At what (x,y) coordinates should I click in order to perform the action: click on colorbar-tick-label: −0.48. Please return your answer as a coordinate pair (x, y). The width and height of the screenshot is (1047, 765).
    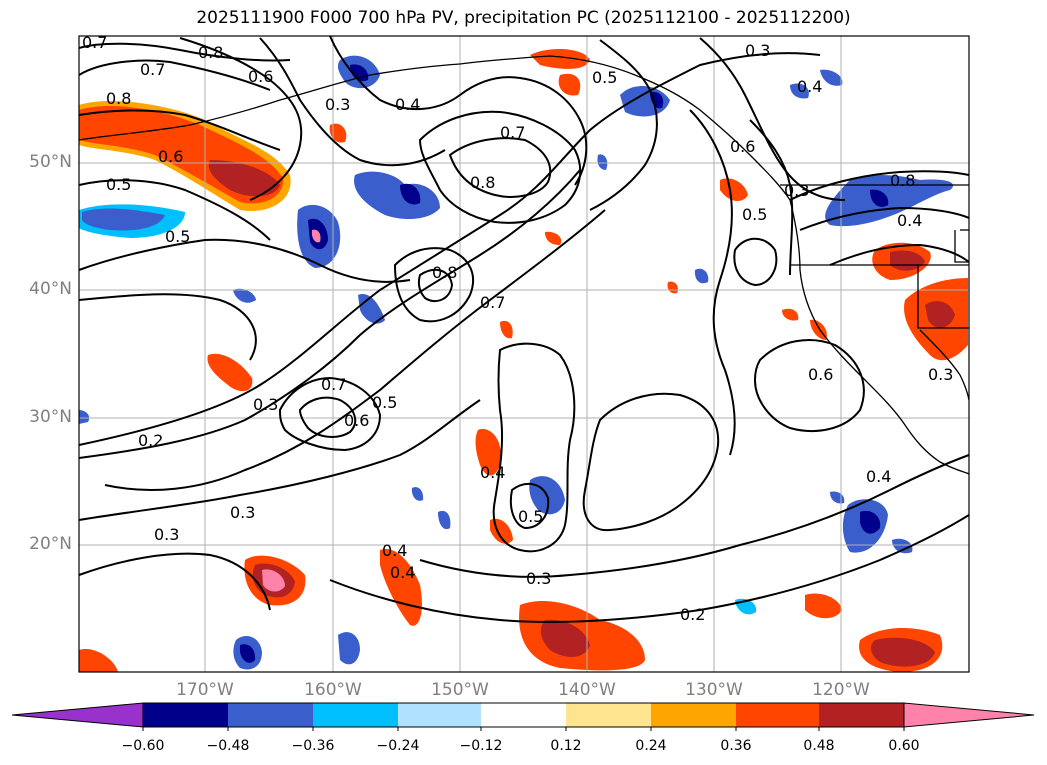
    Looking at the image, I should click on (228, 746).